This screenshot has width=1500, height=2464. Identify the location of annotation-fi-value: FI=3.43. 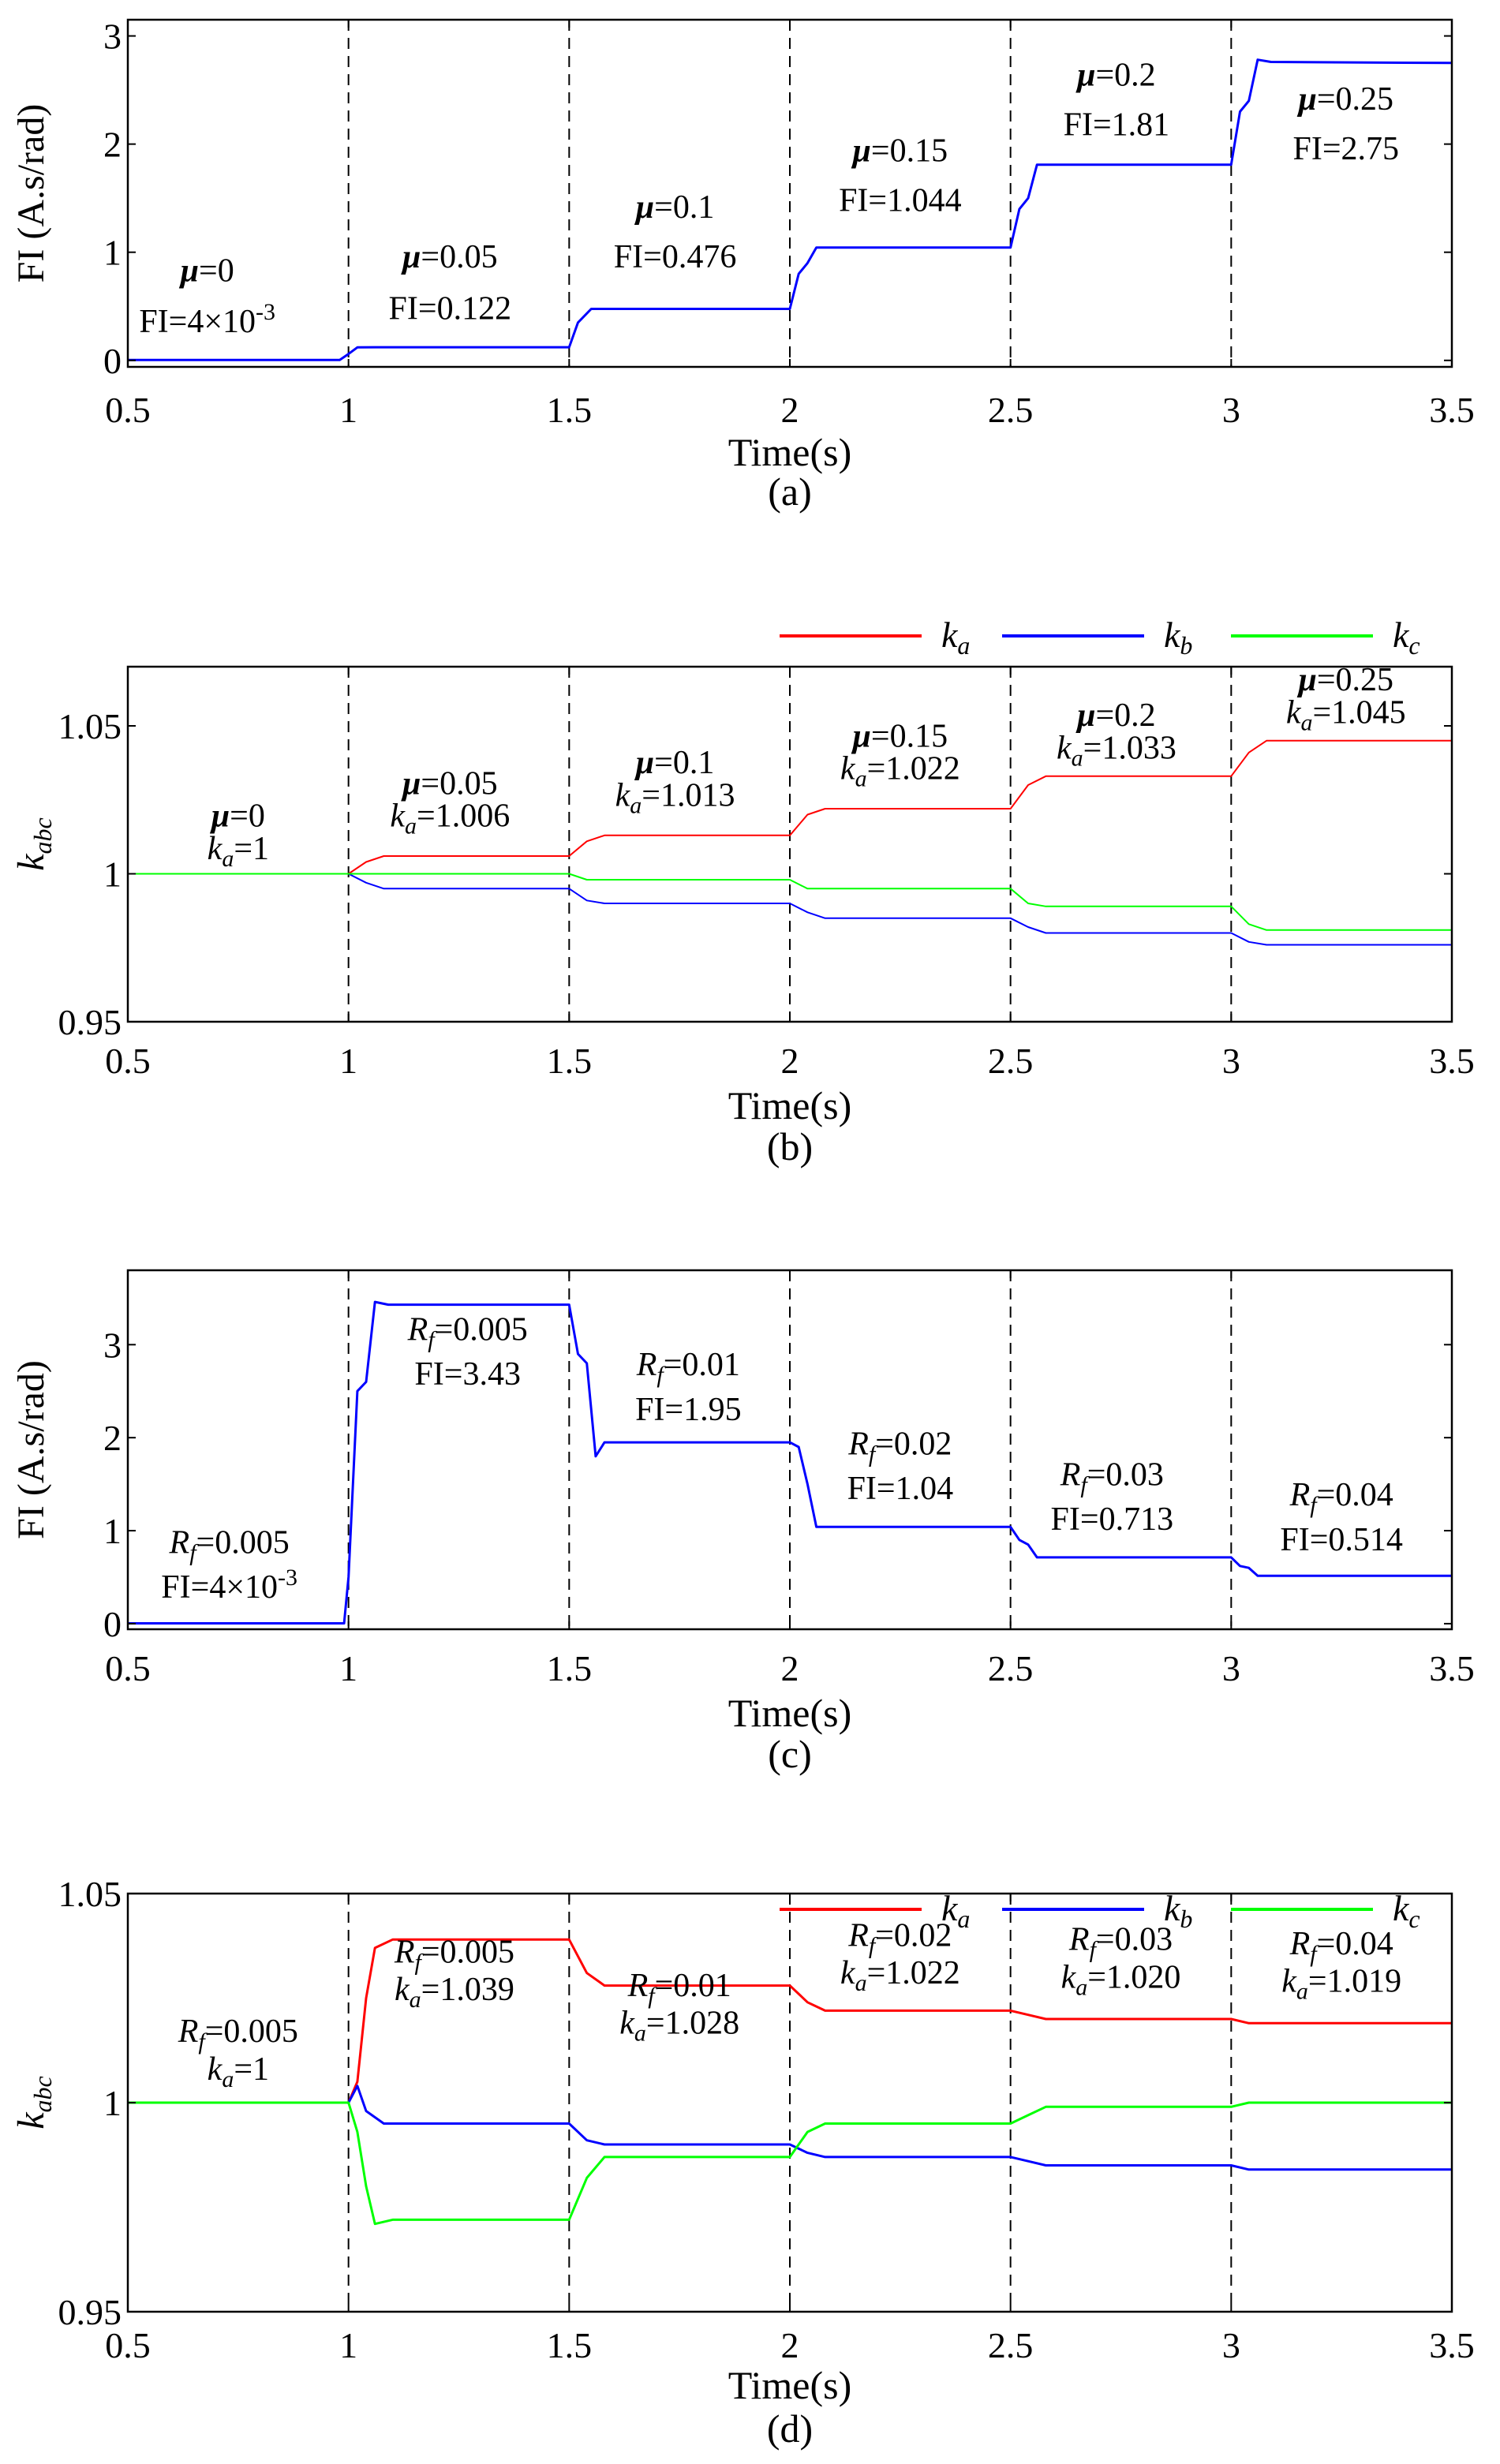
(467, 1374).